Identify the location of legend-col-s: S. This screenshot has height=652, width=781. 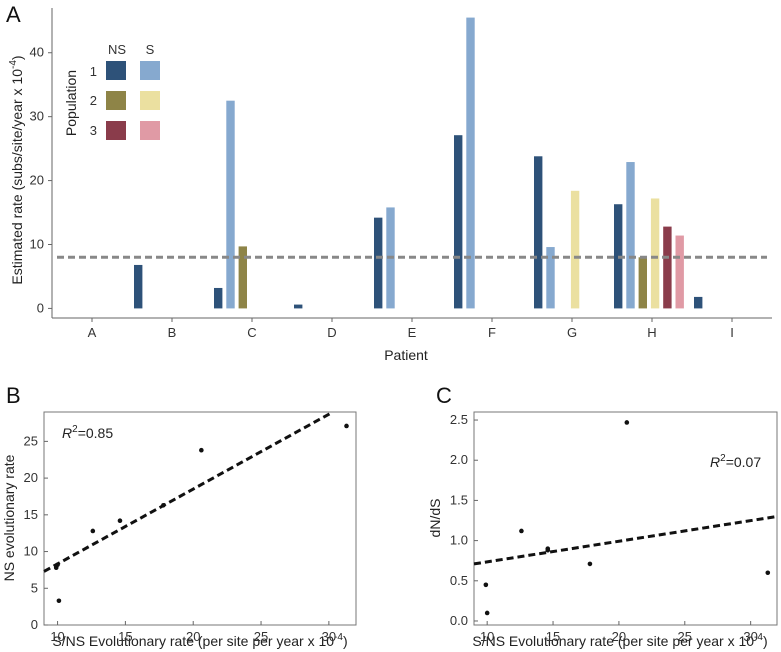
(150, 49).